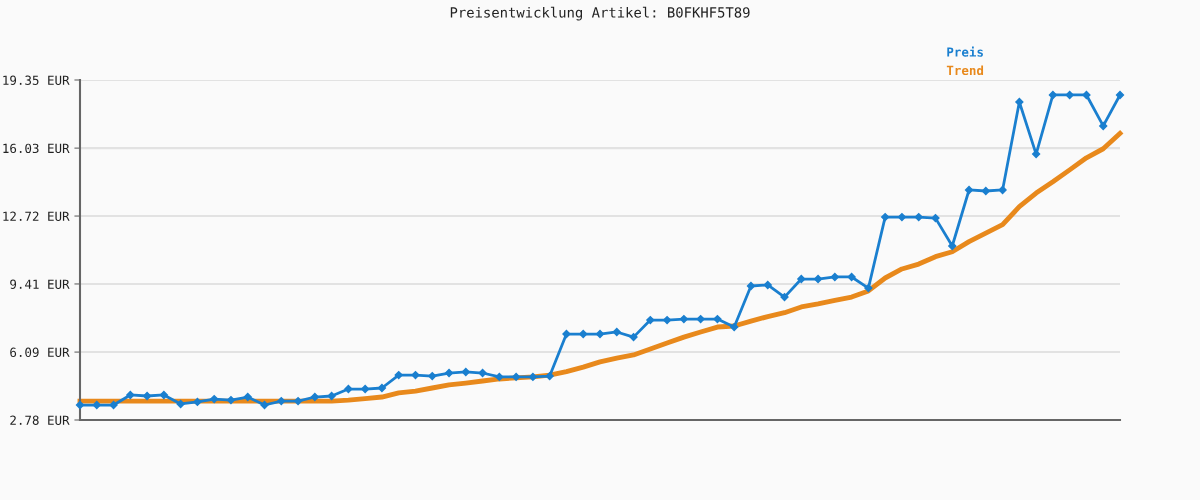  Describe the element at coordinates (965, 70) in the screenshot. I see `text: Trend` at that location.